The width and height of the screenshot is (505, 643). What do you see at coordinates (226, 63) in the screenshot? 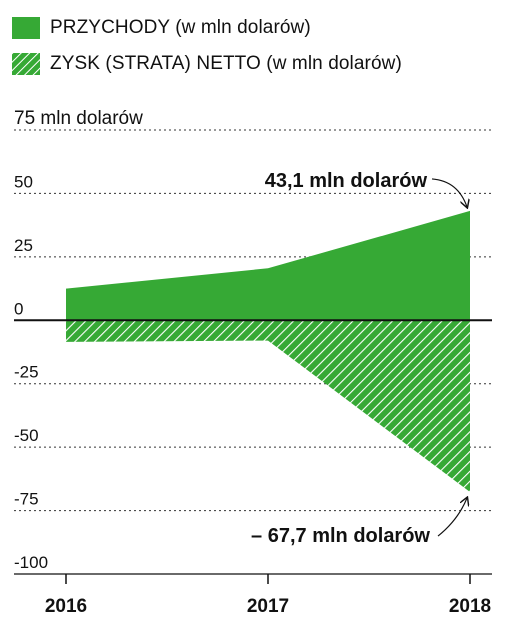
I see `legend-label-profit: ZYSK (STRATA) NETTO (w mln dolarów)` at bounding box center [226, 63].